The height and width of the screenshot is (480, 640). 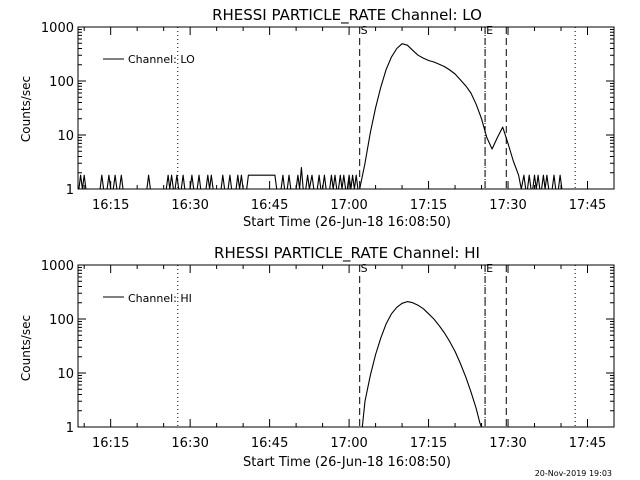 What do you see at coordinates (347, 15) in the screenshot?
I see `chart-title: RHESSI PARTICLE_RATE Channel: LO` at bounding box center [347, 15].